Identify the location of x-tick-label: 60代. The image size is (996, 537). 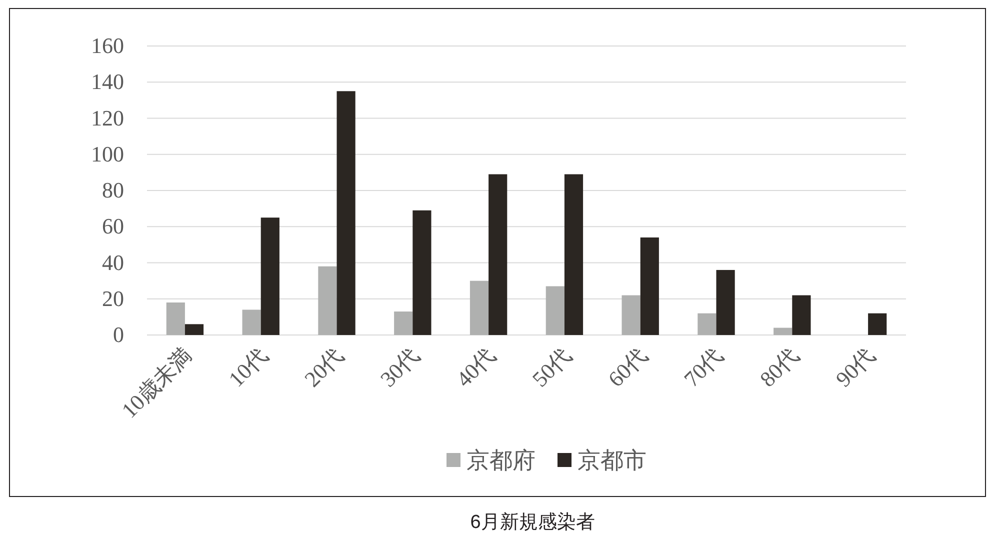
(627, 367).